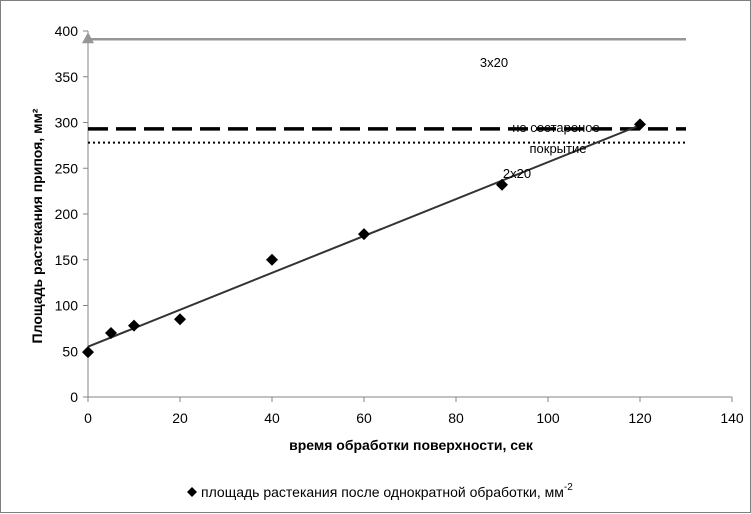  I want to click on legend-diamond-marker, so click(192, 492).